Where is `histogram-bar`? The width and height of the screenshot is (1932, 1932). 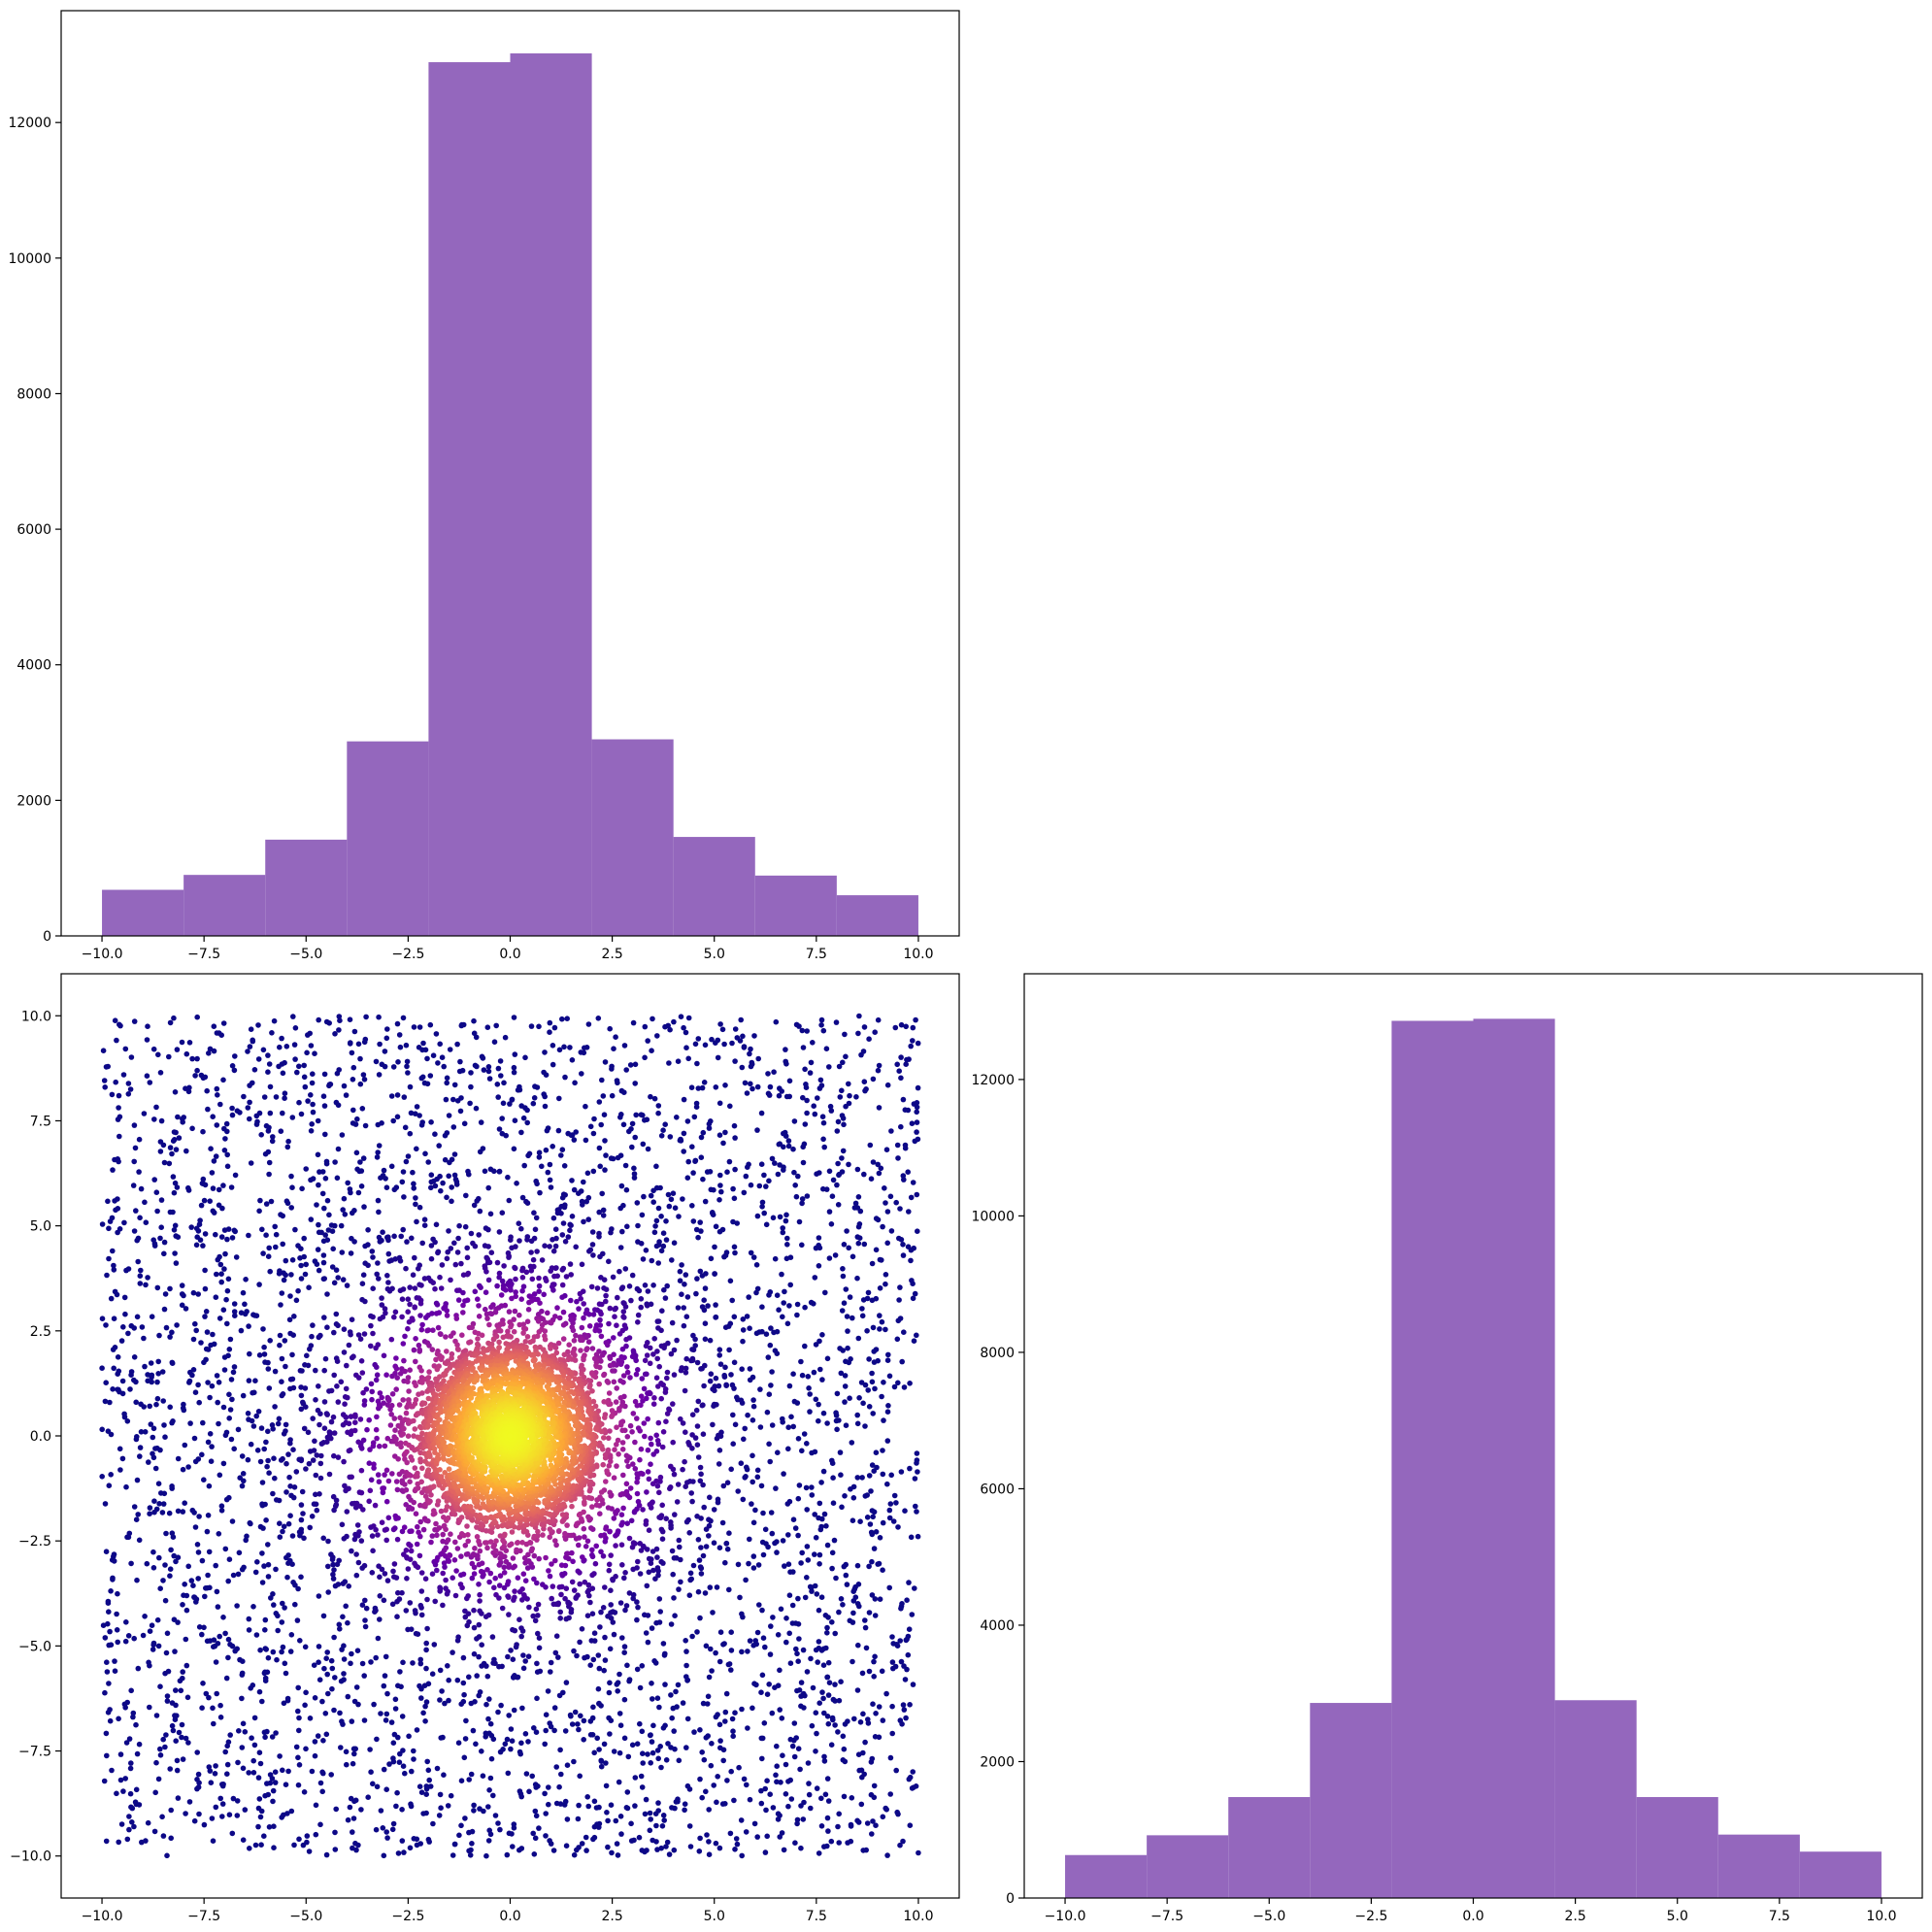
histogram-bar is located at coordinates (143, 912).